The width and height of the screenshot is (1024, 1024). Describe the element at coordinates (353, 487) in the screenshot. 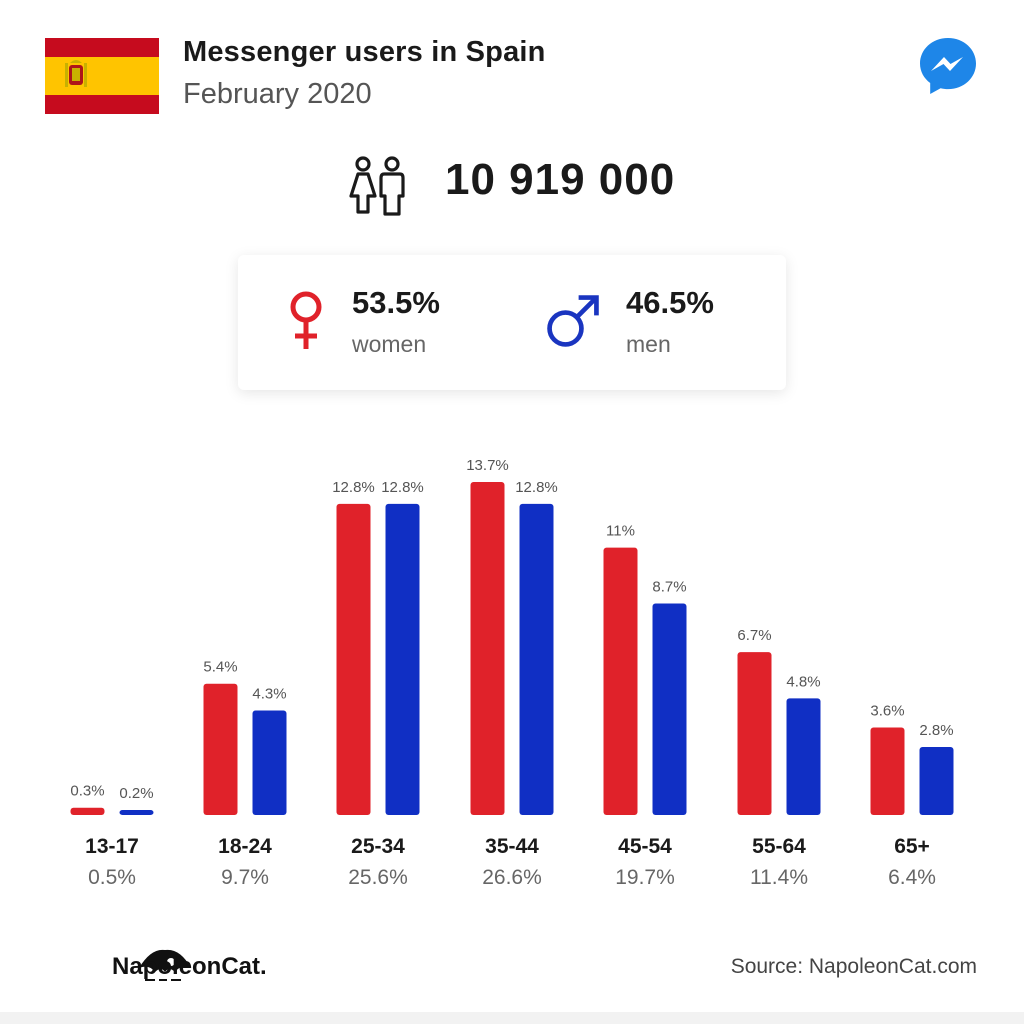

I see `data-label-women-25-34: 12.8%` at that location.